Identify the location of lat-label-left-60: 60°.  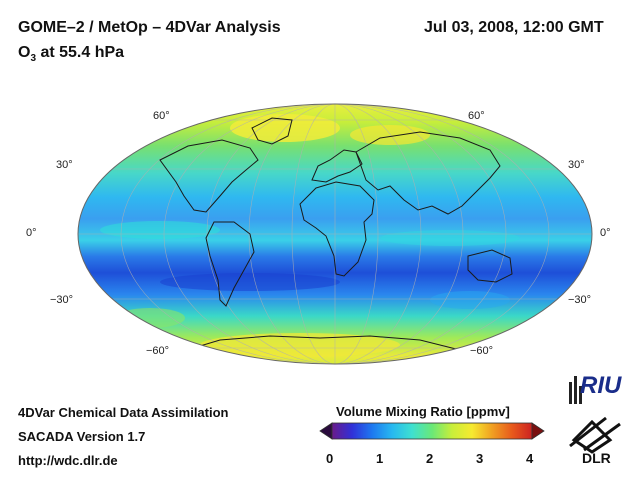
(161, 116).